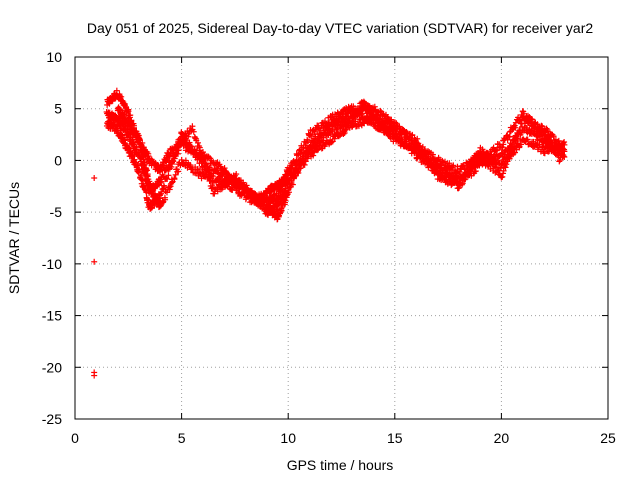 The width and height of the screenshot is (640, 480). I want to click on y-tick-label: 5, so click(58, 109).